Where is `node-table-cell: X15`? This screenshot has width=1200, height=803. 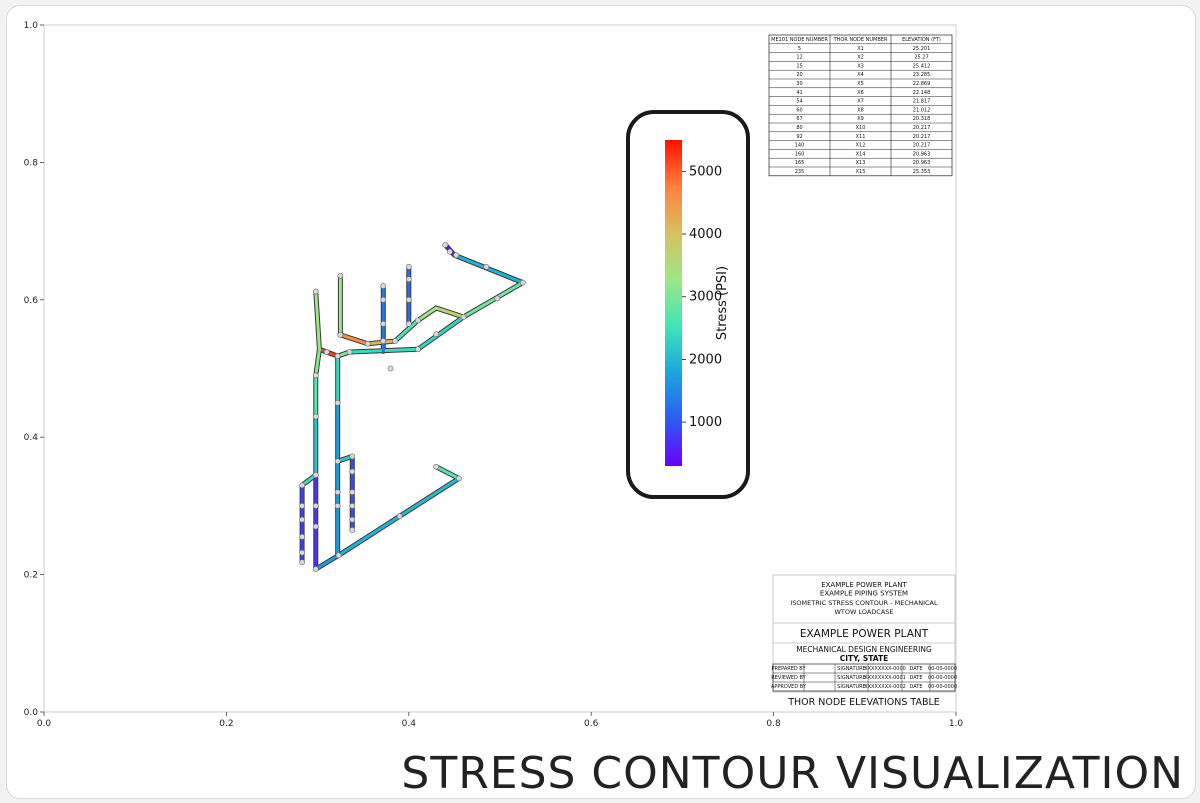
node-table-cell: X15 is located at coordinates (861, 172).